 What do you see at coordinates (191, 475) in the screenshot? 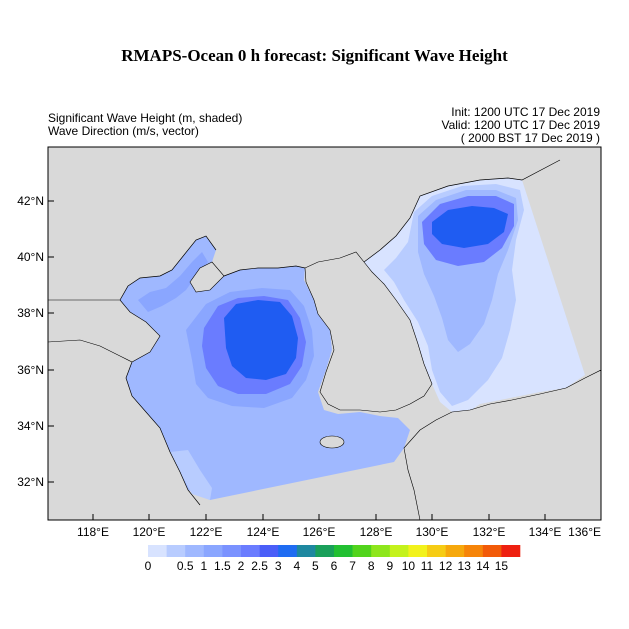
I see `coastal-shallow-band` at bounding box center [191, 475].